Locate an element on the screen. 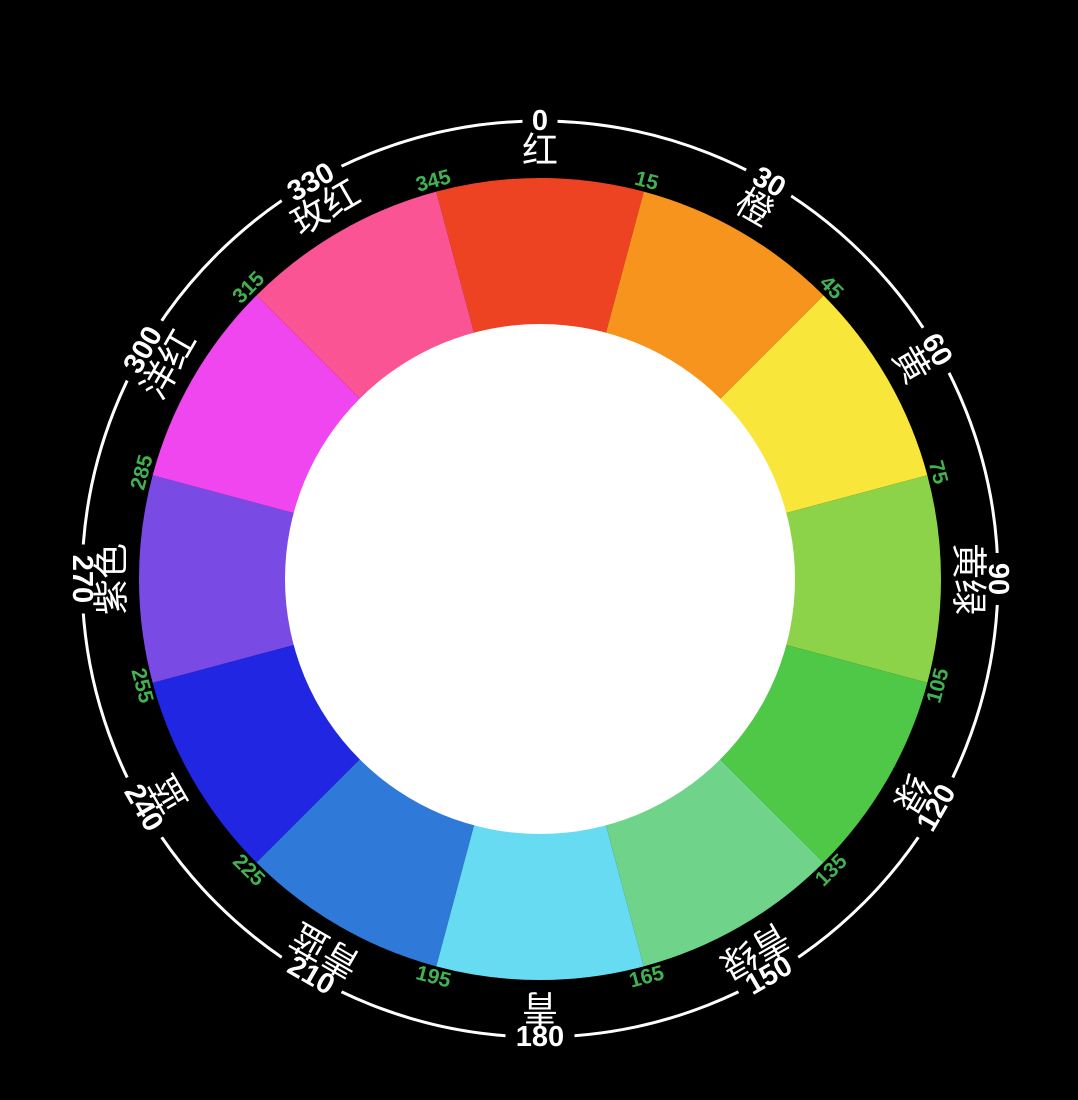 This screenshot has width=1078, height=1100. degree-label: 0 is located at coordinates (540, 121).